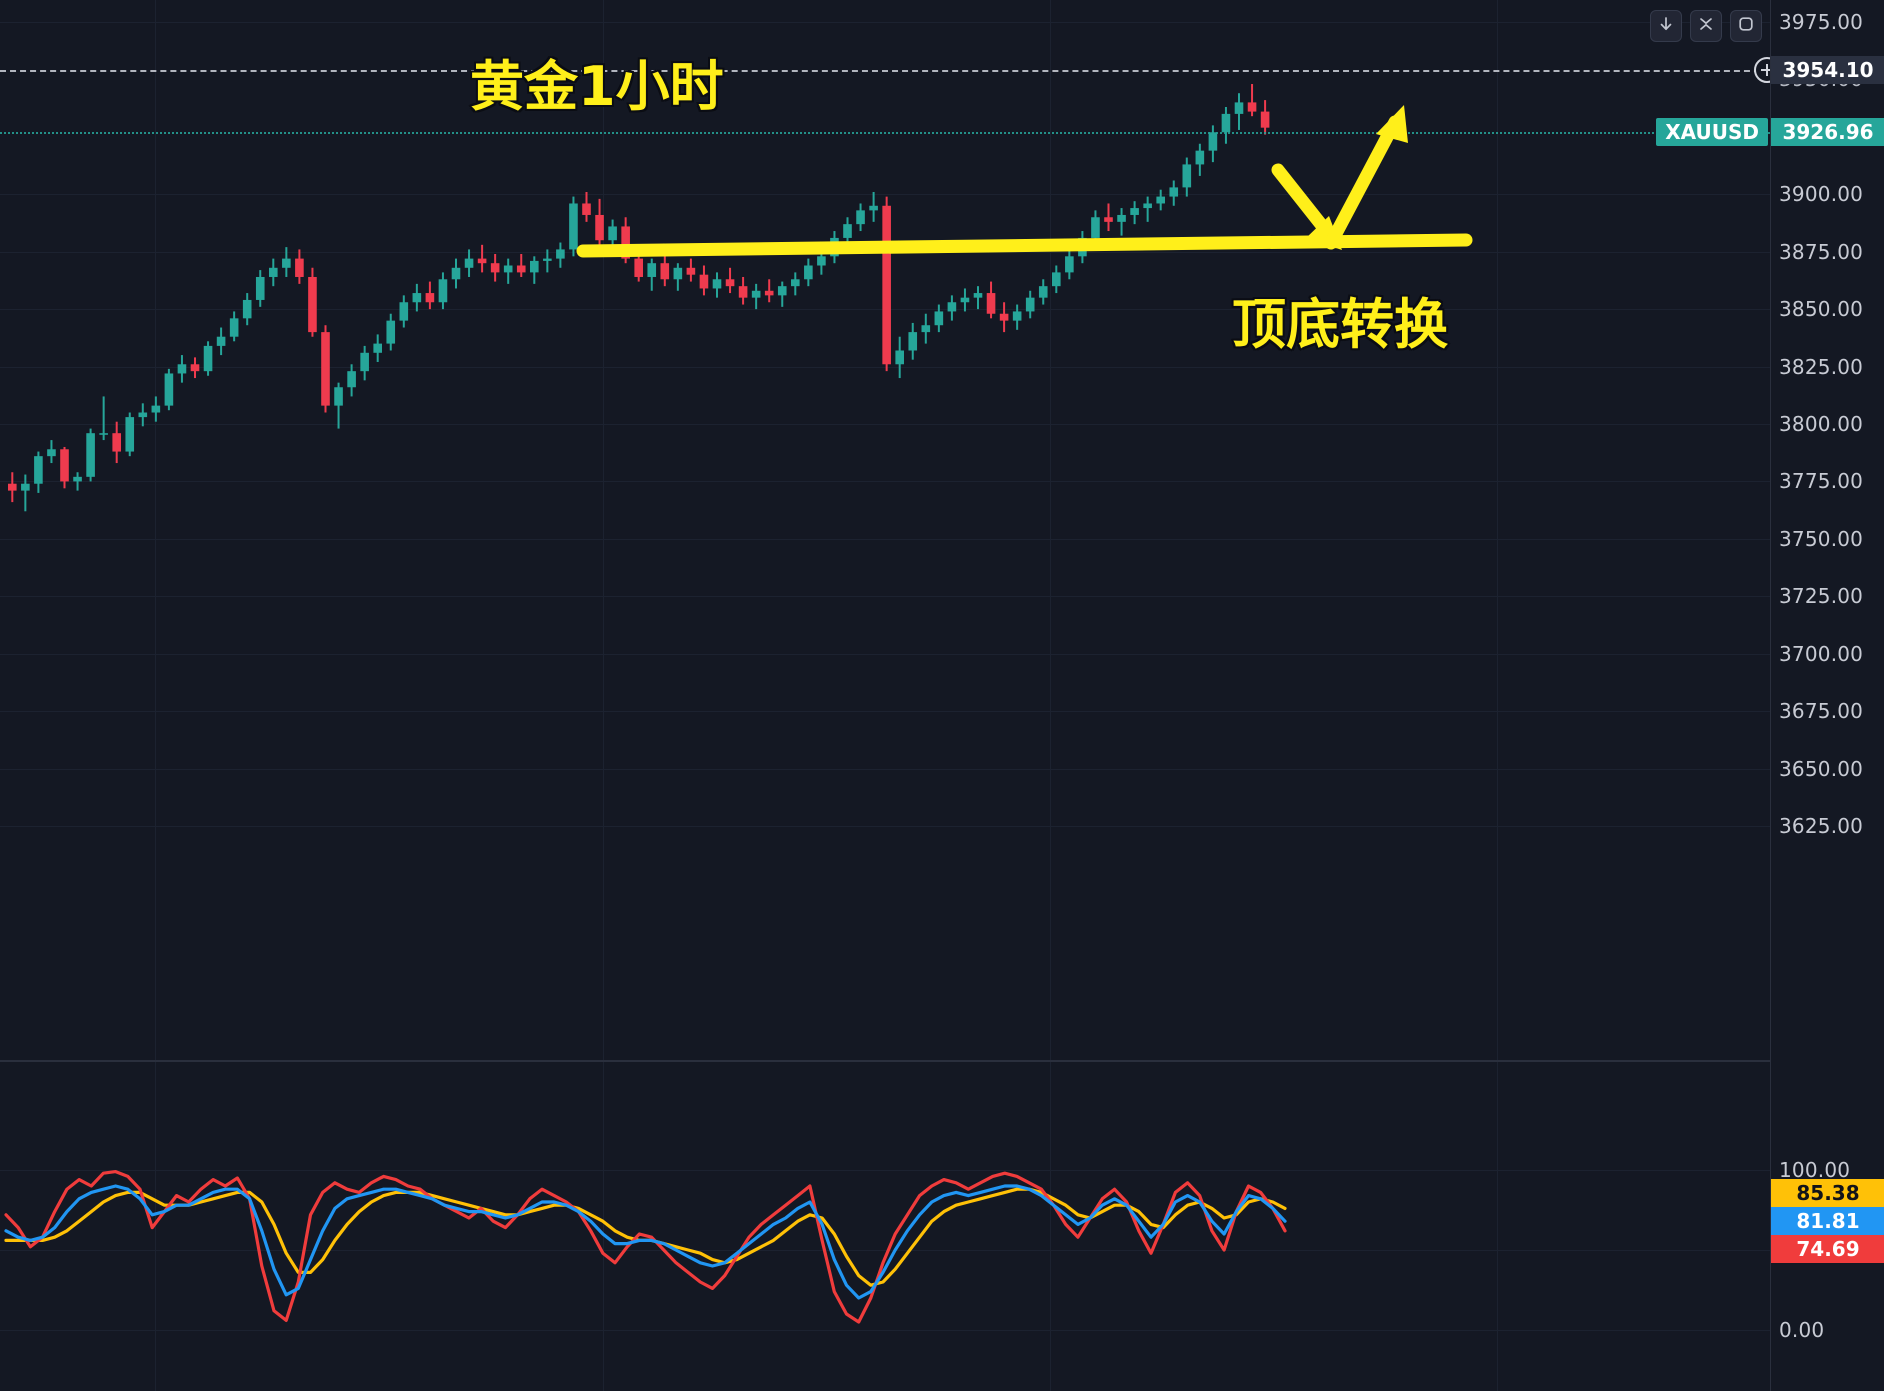  I want to click on fullscreen-icon, so click(1746, 26).